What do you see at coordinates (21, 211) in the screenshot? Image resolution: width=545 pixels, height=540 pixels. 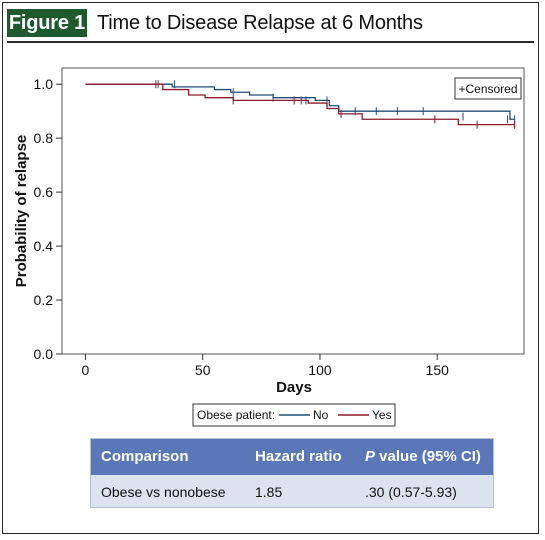 I see `y-axis-title: Probability of relapse` at bounding box center [21, 211].